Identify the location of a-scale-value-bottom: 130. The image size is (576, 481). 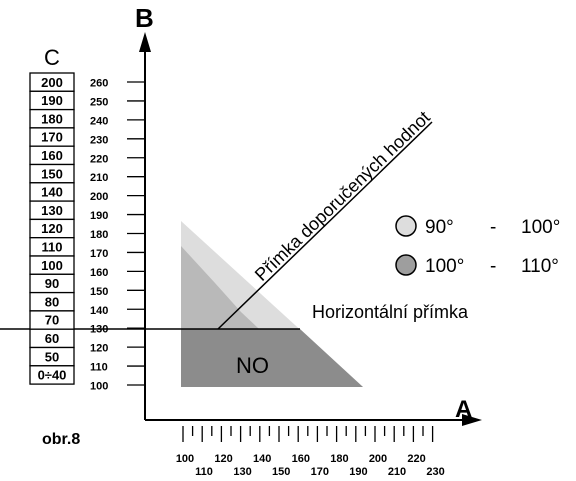
(242, 472).